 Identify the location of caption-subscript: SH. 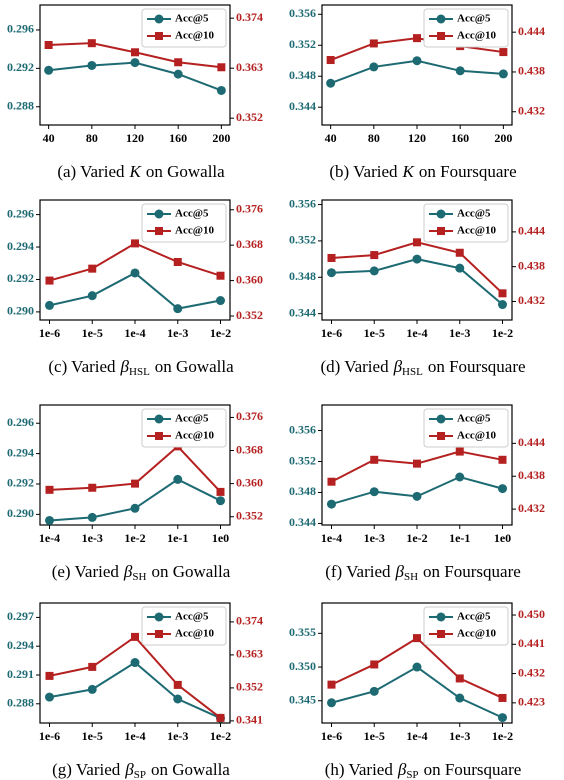
(139, 577).